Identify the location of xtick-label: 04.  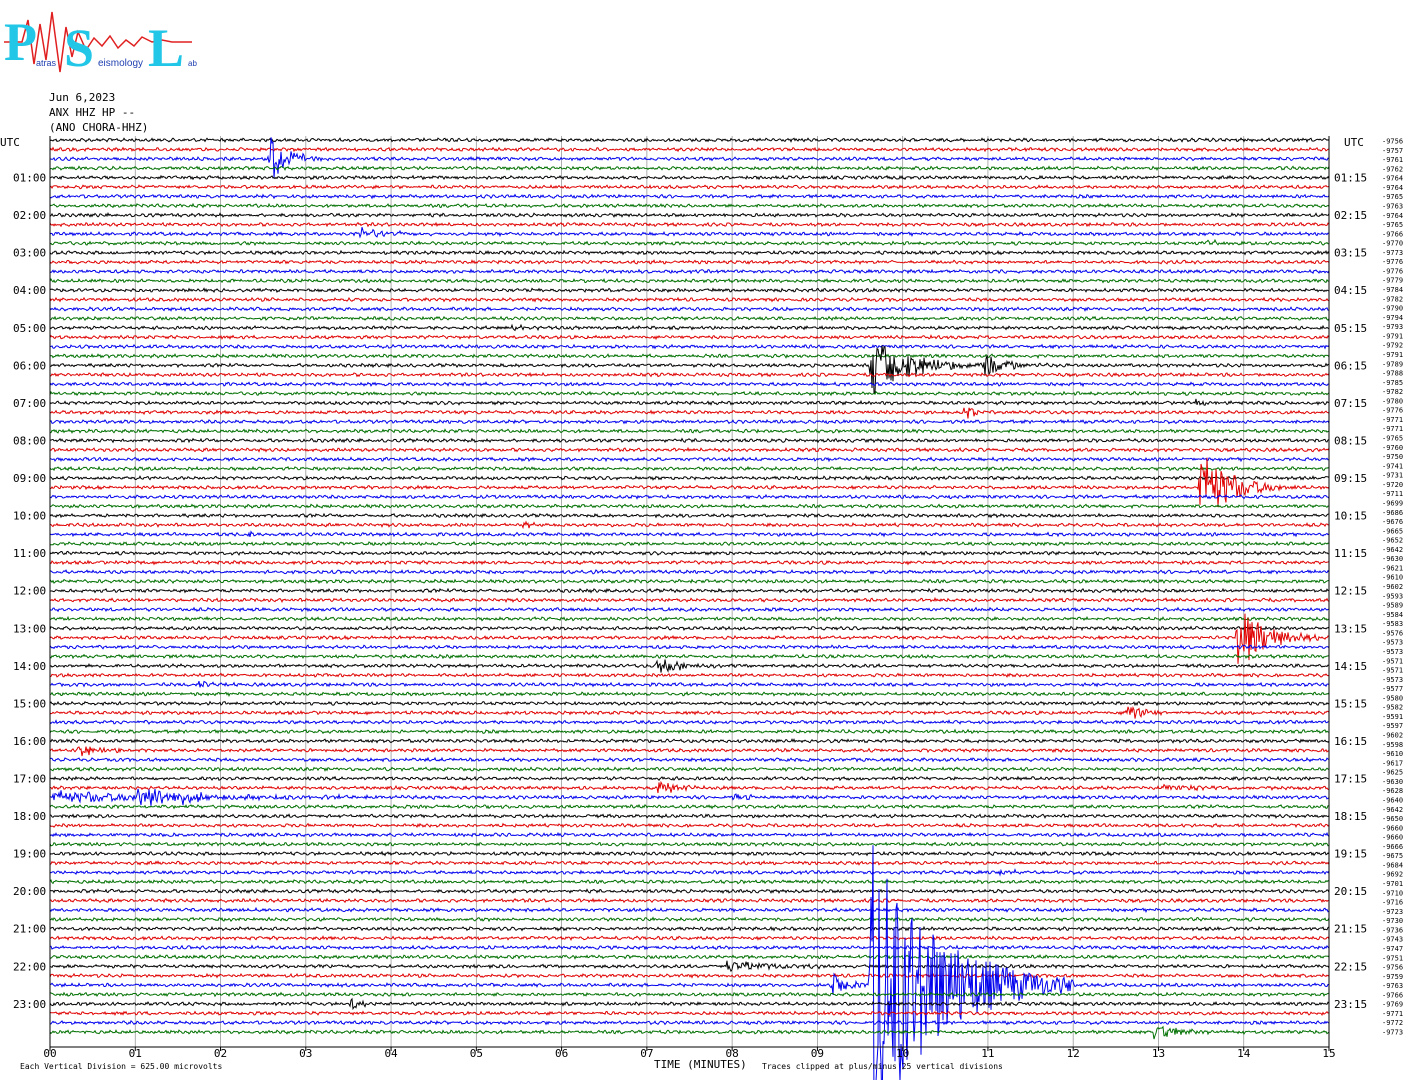
(391, 1053).